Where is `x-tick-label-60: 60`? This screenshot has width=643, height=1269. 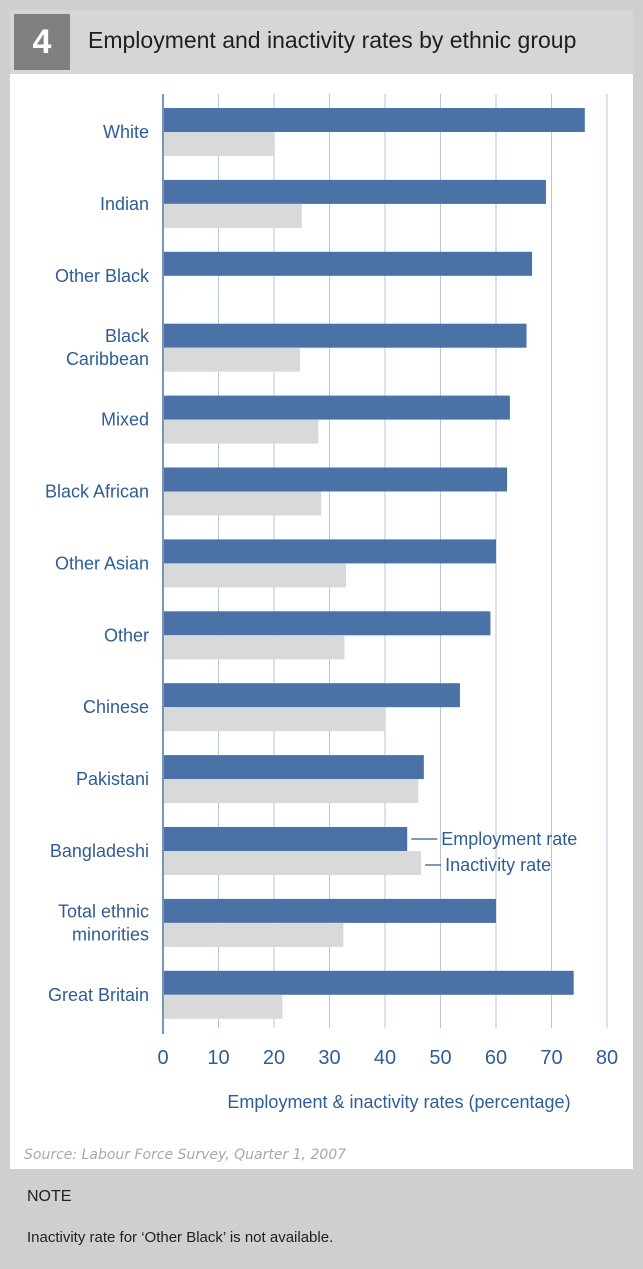 x-tick-label-60: 60 is located at coordinates (496, 1058).